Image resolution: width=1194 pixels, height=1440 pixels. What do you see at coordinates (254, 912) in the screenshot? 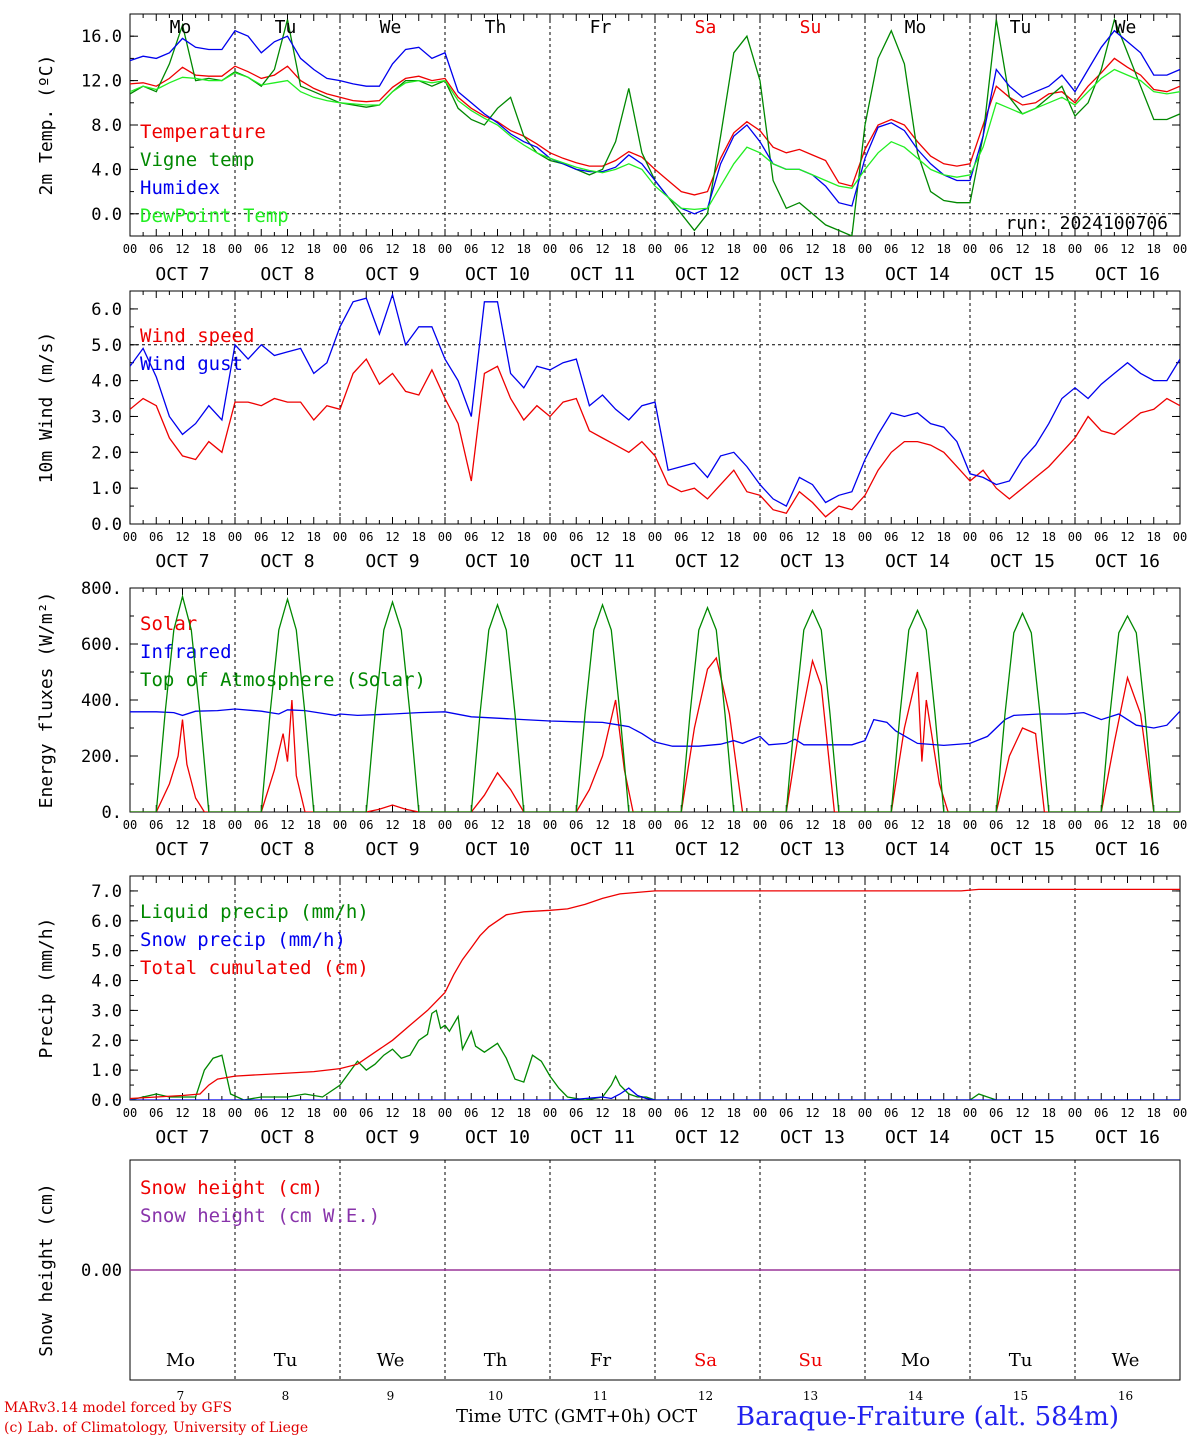
I see `legend-entry: Liquid precip (mm/h)` at bounding box center [254, 912].